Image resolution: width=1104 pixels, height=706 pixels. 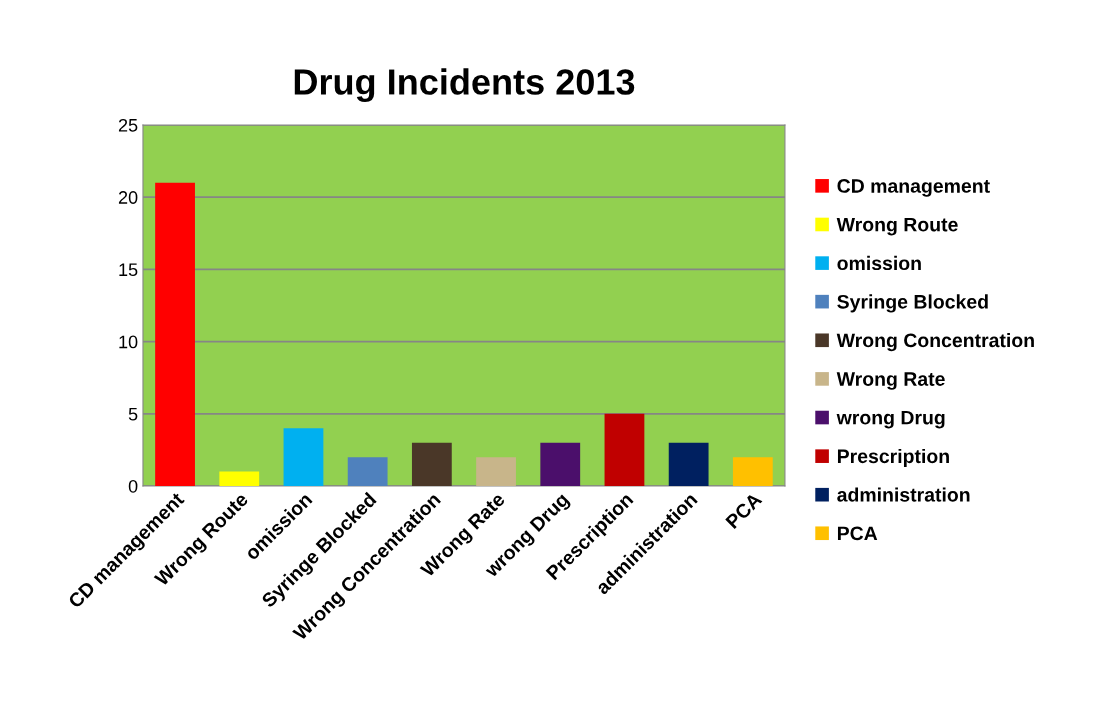 What do you see at coordinates (935, 342) in the screenshot?
I see `legend-label: Wrong Concentration` at bounding box center [935, 342].